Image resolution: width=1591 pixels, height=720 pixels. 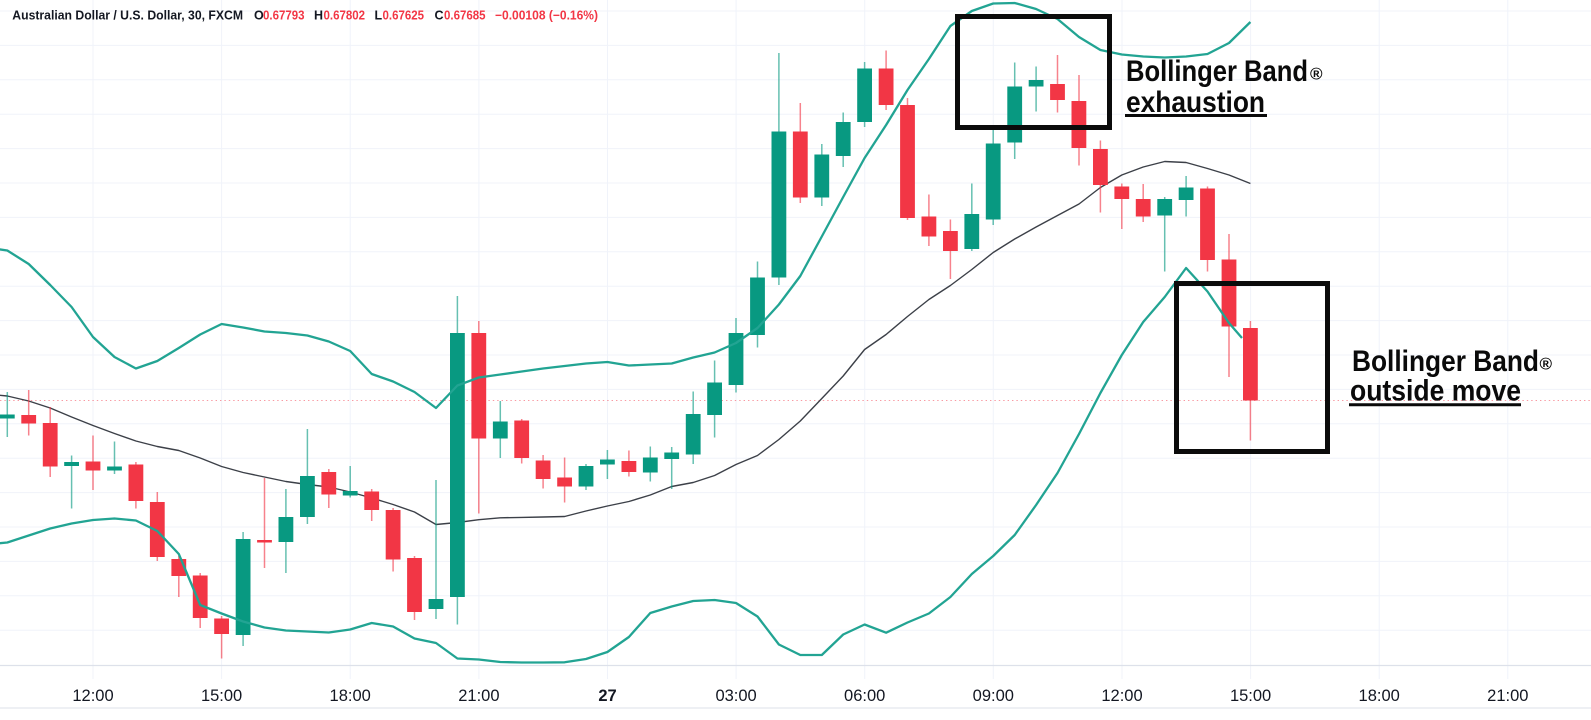 What do you see at coordinates (1435, 391) in the screenshot?
I see `svg-text: outside move` at bounding box center [1435, 391].